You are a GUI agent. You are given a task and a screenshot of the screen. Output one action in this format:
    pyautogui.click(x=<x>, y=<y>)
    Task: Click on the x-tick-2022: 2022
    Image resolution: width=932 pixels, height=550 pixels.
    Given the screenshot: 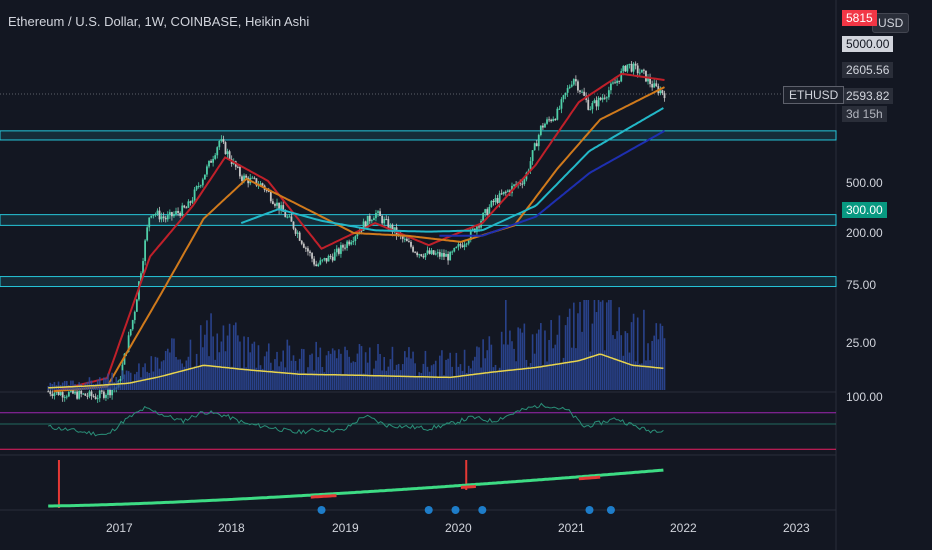 What is the action you would take?
    pyautogui.click(x=683, y=528)
    